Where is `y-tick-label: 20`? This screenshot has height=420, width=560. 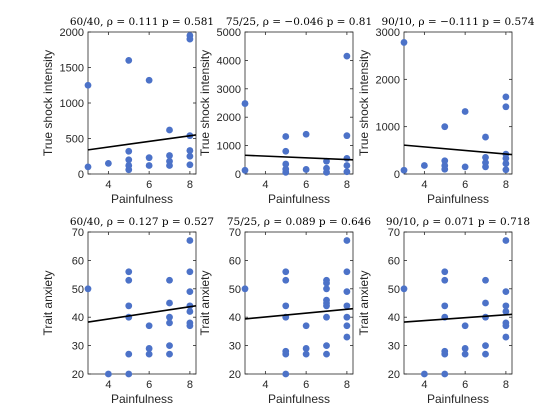 y-tick-label: 20 is located at coordinates (235, 375).